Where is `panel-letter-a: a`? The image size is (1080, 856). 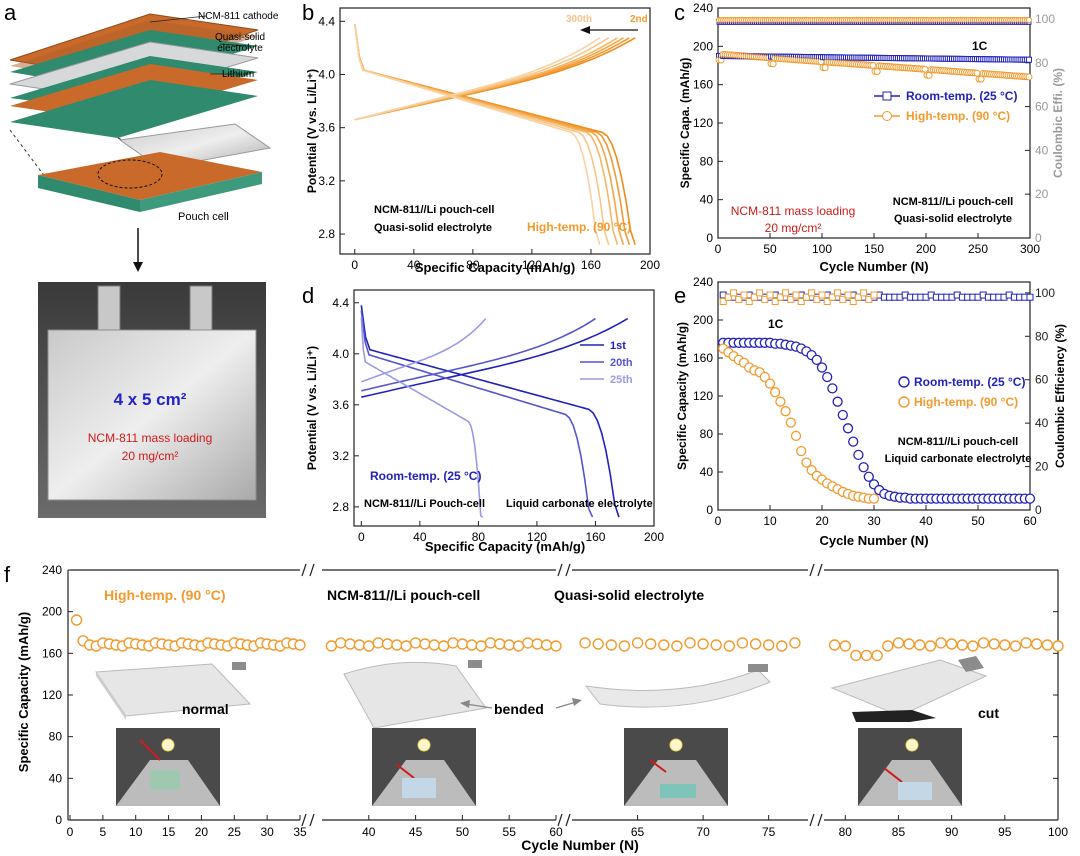
panel-letter-a: a is located at coordinates (10, 12).